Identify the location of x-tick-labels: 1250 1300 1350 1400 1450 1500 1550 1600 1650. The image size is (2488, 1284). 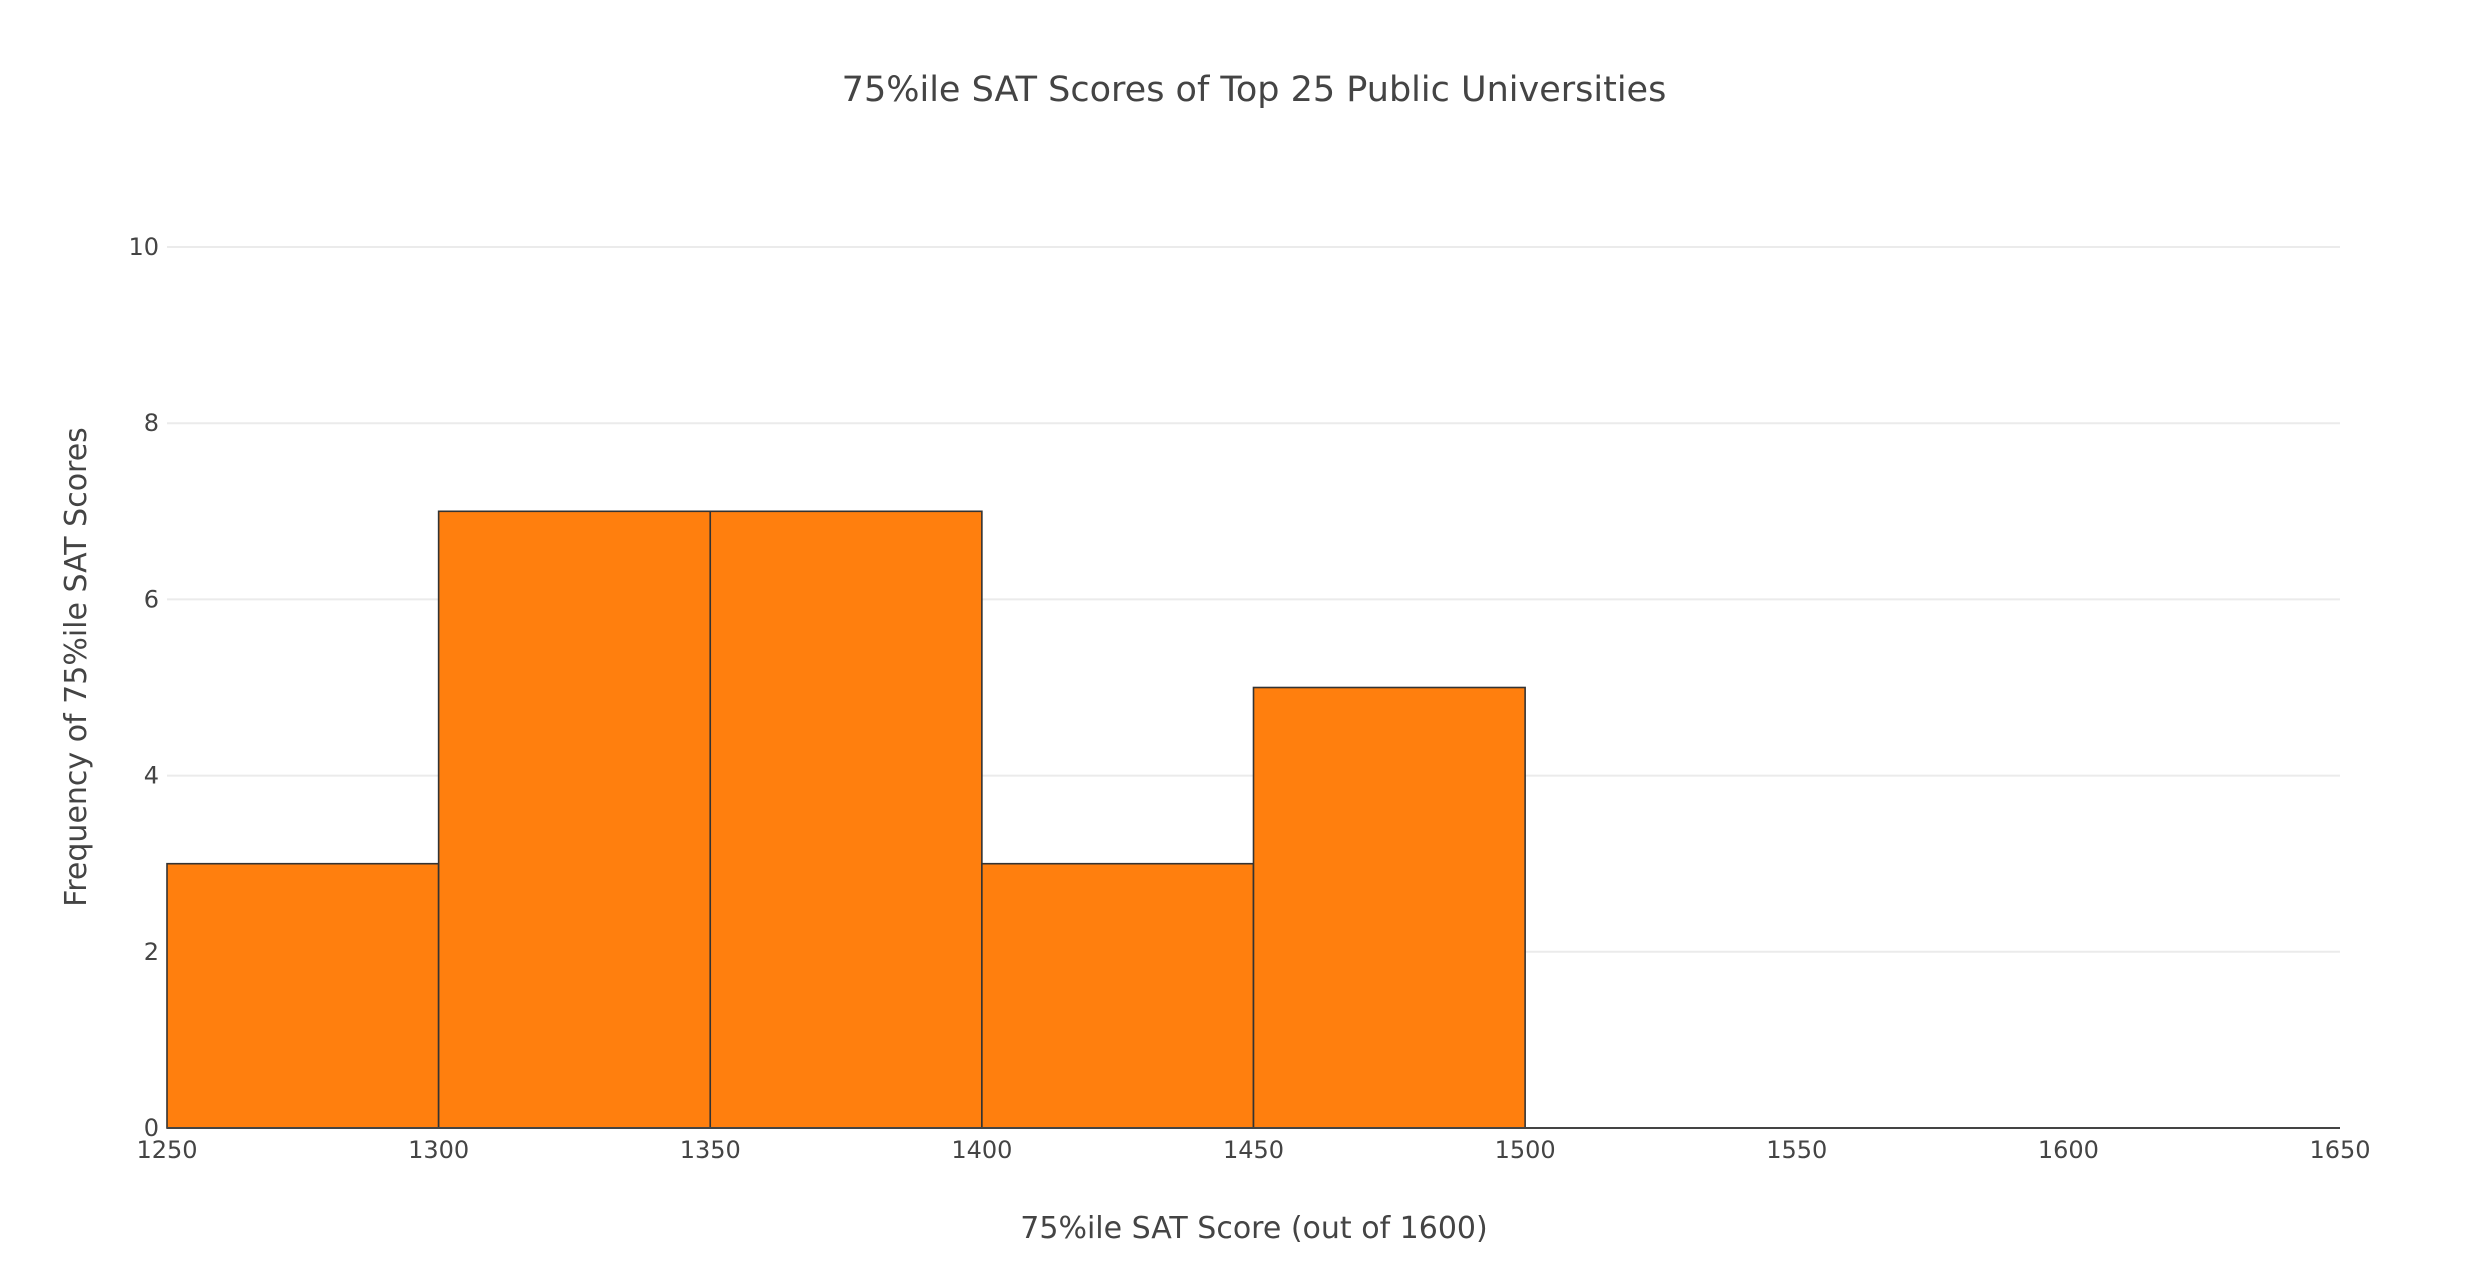
(1253, 1150).